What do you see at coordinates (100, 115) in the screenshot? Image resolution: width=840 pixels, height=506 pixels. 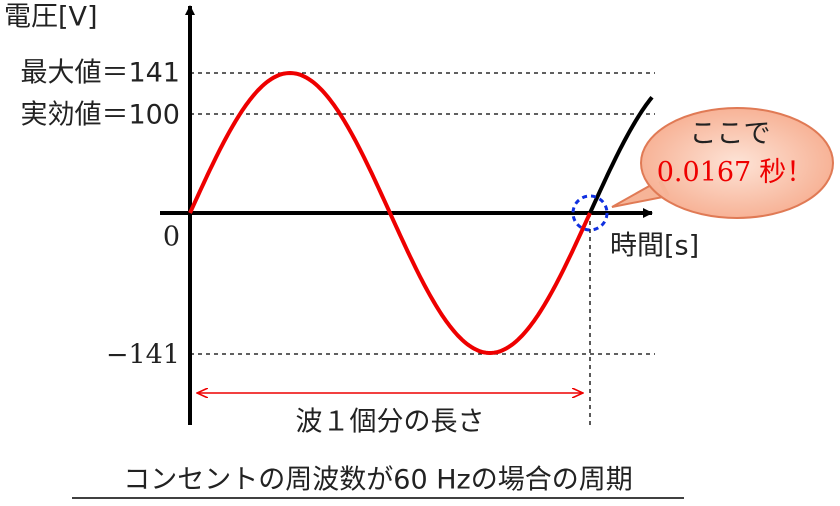 I see `tick-label: 実効値＝100` at bounding box center [100, 115].